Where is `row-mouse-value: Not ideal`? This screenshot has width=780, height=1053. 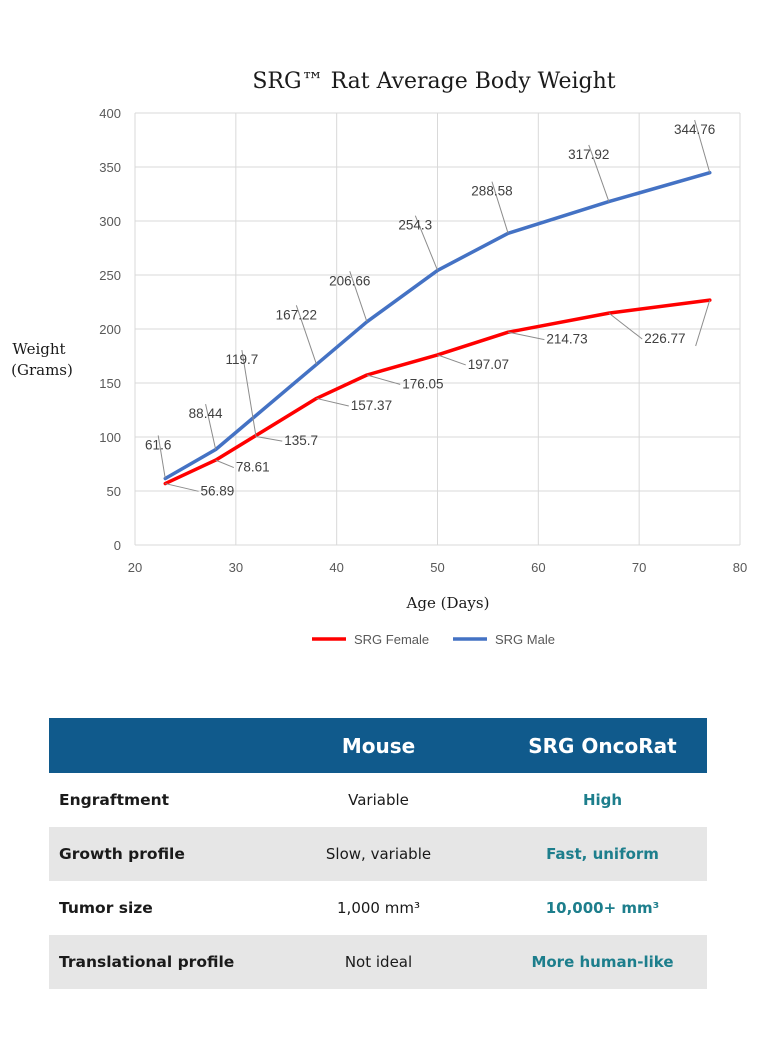 row-mouse-value: Not ideal is located at coordinates (378, 962).